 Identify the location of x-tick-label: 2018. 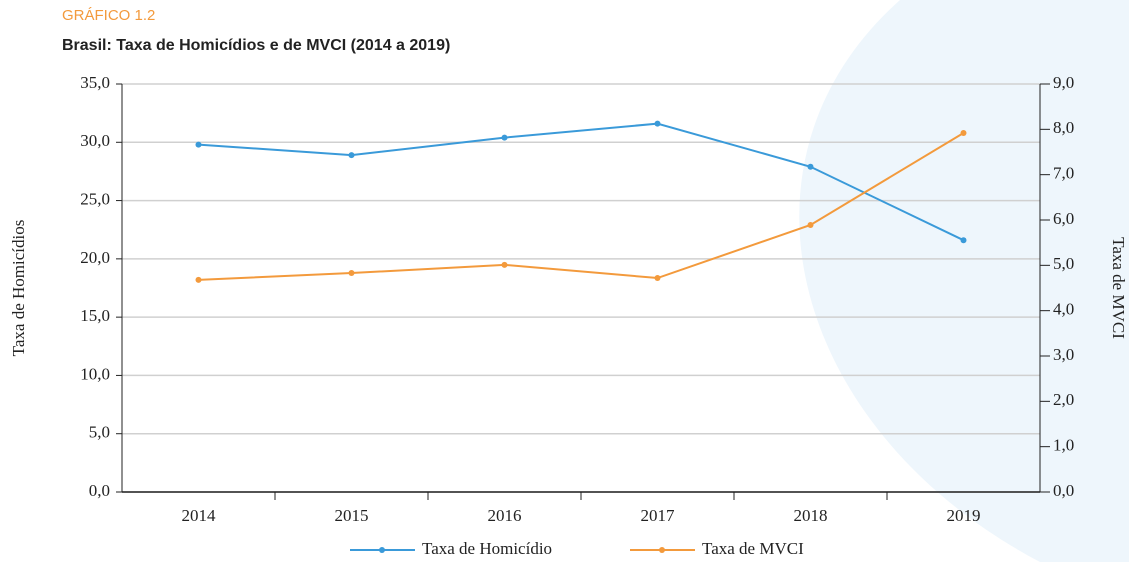
(811, 515).